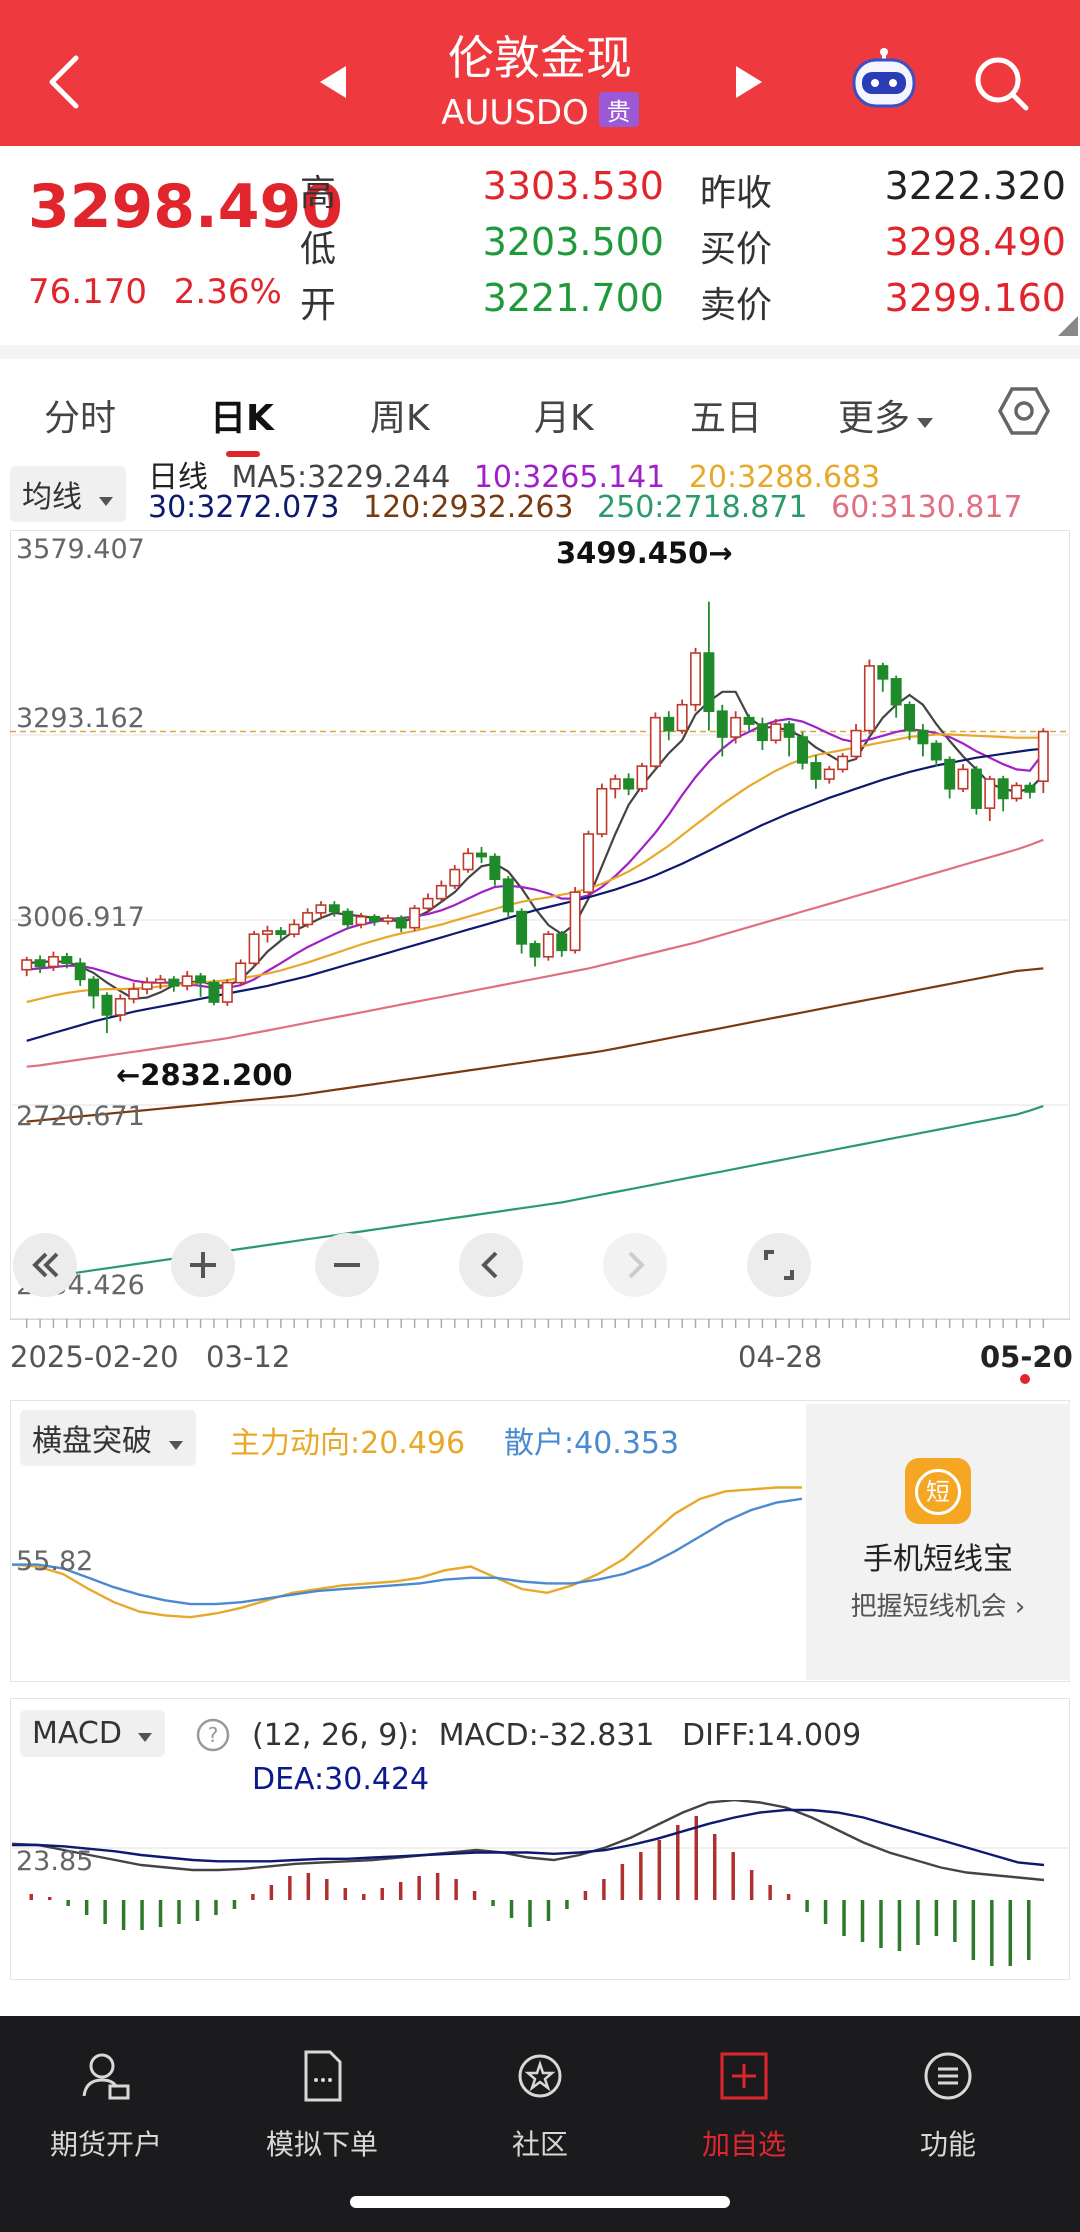  What do you see at coordinates (186, 207) in the screenshot?
I see `last-price: 3298.490` at bounding box center [186, 207].